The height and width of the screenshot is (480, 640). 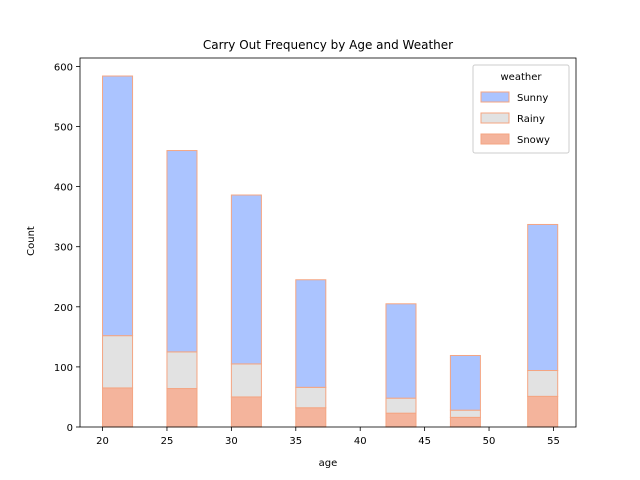 What do you see at coordinates (231, 441) in the screenshot?
I see `x-tick-label-30: 30` at bounding box center [231, 441].